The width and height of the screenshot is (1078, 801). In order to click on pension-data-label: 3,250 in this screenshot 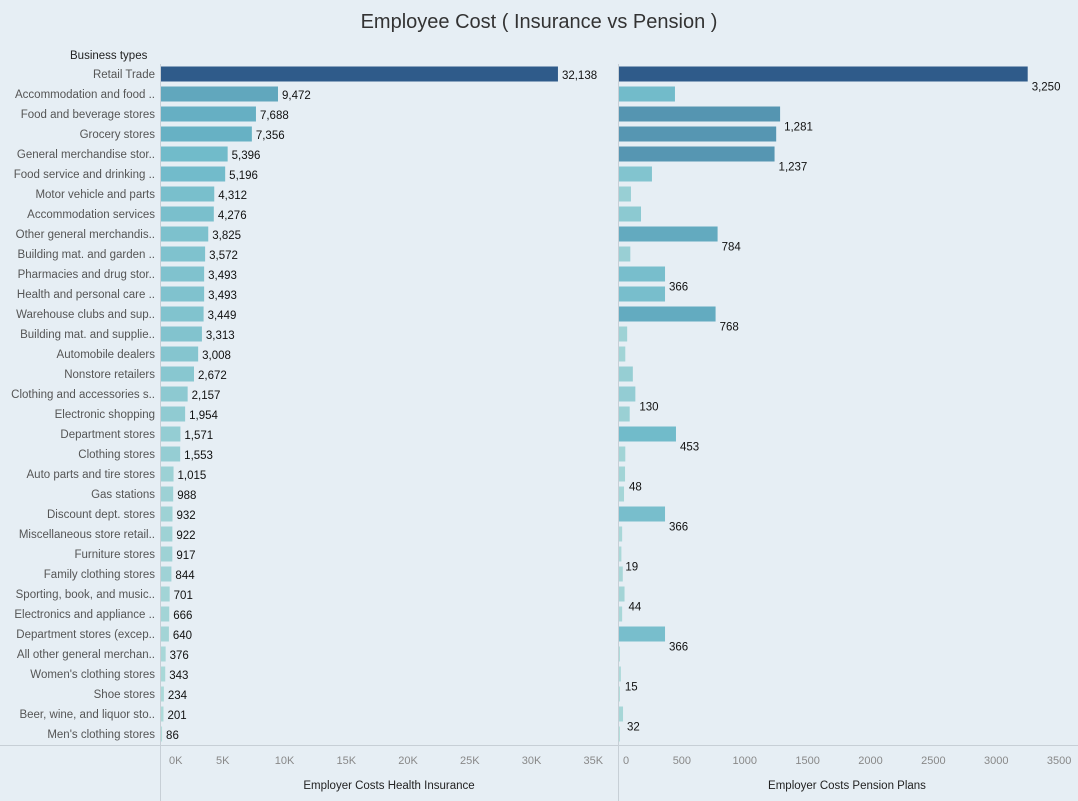, I will do `click(1046, 88)`.